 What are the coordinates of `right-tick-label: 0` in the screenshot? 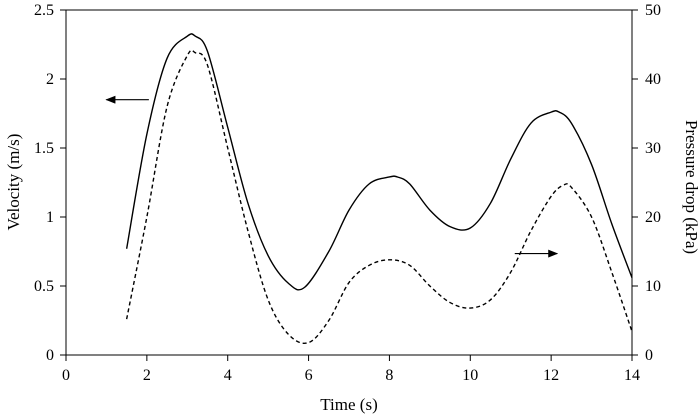 It's located at (649, 355).